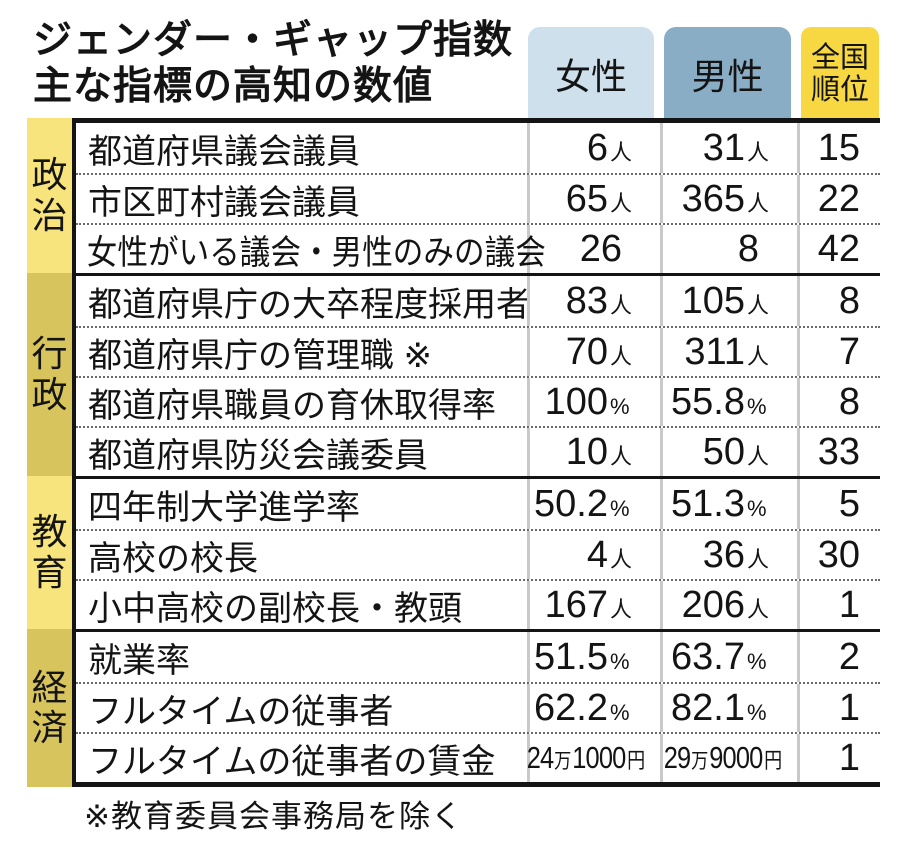 This screenshot has width=900, height=853. I want to click on male-value-cell: 55.8%, so click(728, 402).